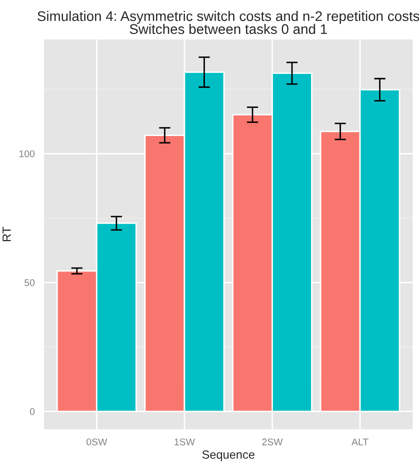 The image size is (419, 464). I want to click on x-tick-label: ALT, so click(360, 442).